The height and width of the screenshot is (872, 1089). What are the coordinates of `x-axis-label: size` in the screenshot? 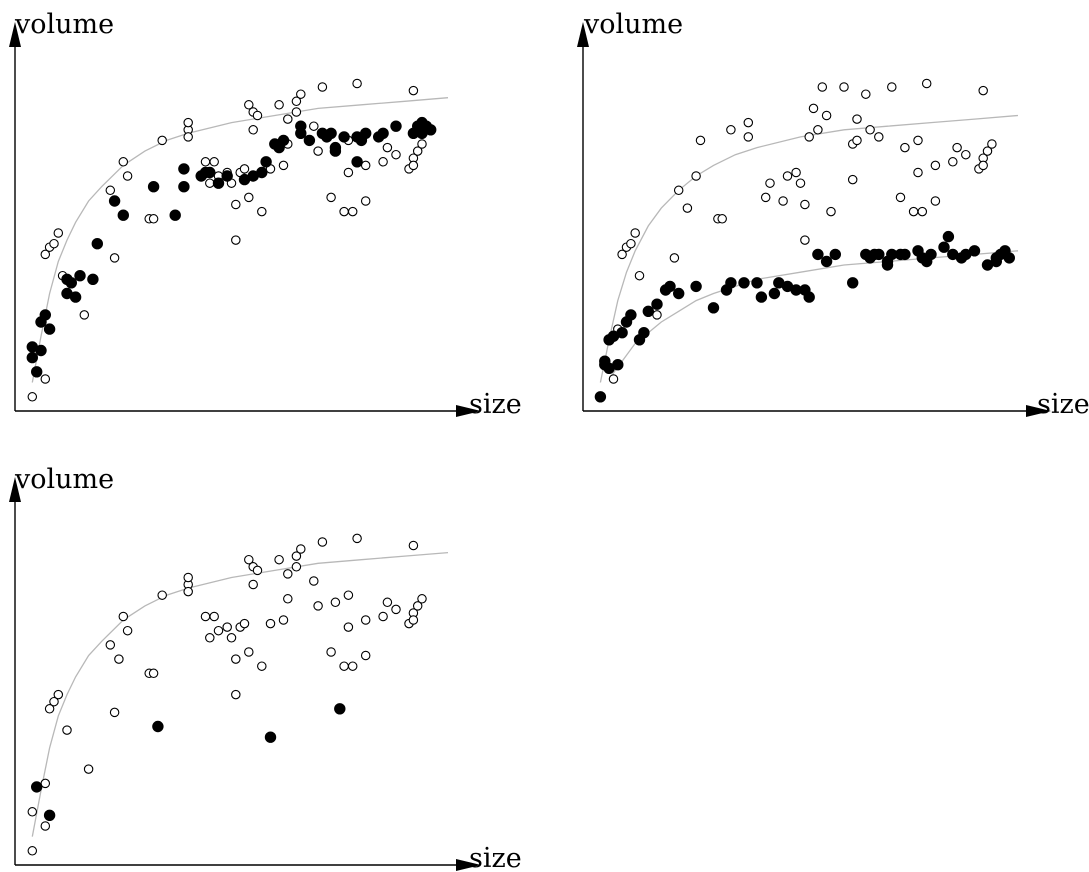 It's located at (495, 857).